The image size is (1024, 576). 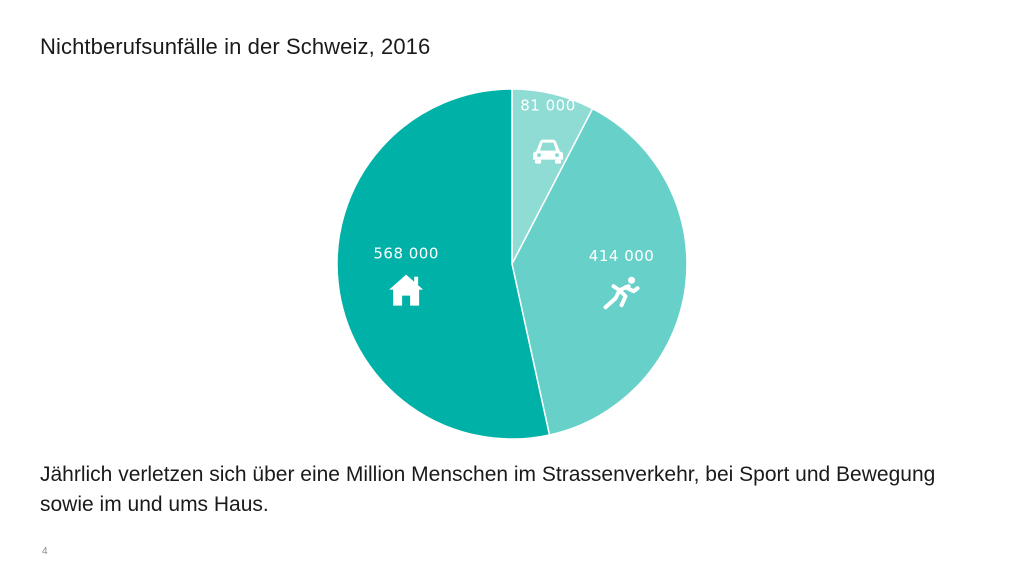 I want to click on slice-label-sport: 414 000, so click(x=622, y=256).